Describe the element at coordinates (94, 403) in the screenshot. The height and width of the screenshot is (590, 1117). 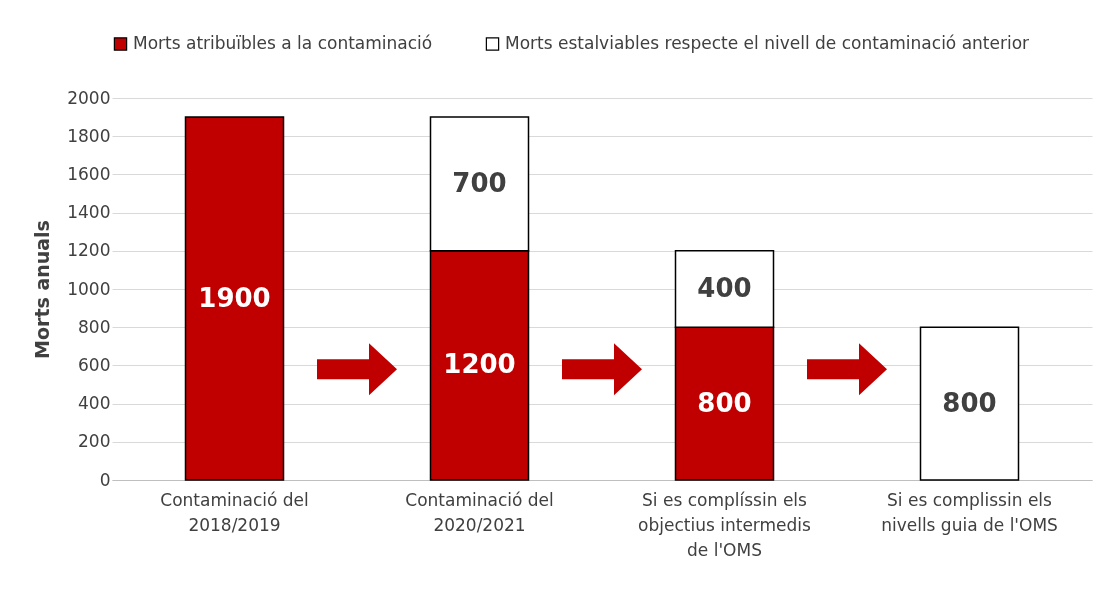
I see `y-tick-label: 400` at that location.